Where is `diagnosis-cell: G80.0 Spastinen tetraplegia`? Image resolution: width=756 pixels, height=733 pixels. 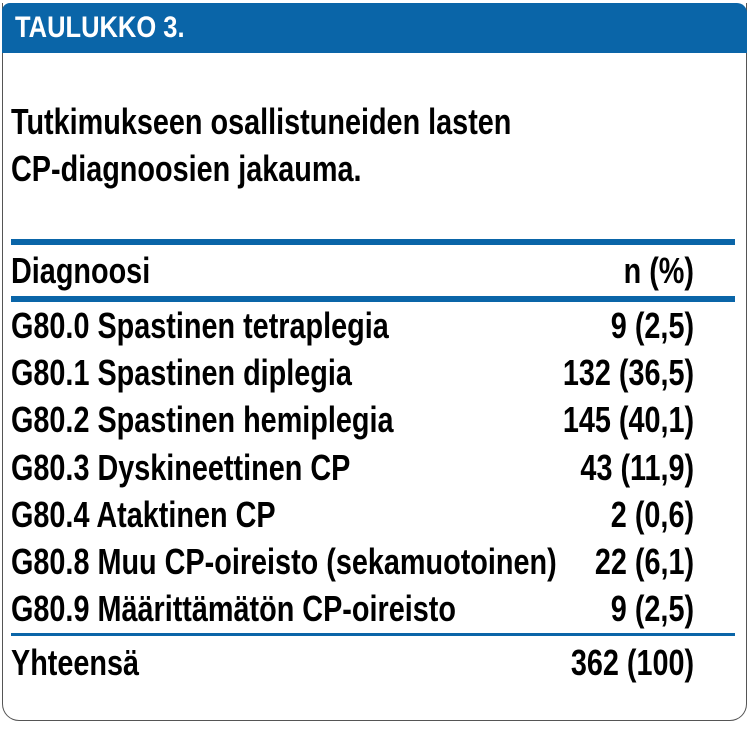
diagnosis-cell: G80.0 Spastinen tetraplegia is located at coordinates (300, 325).